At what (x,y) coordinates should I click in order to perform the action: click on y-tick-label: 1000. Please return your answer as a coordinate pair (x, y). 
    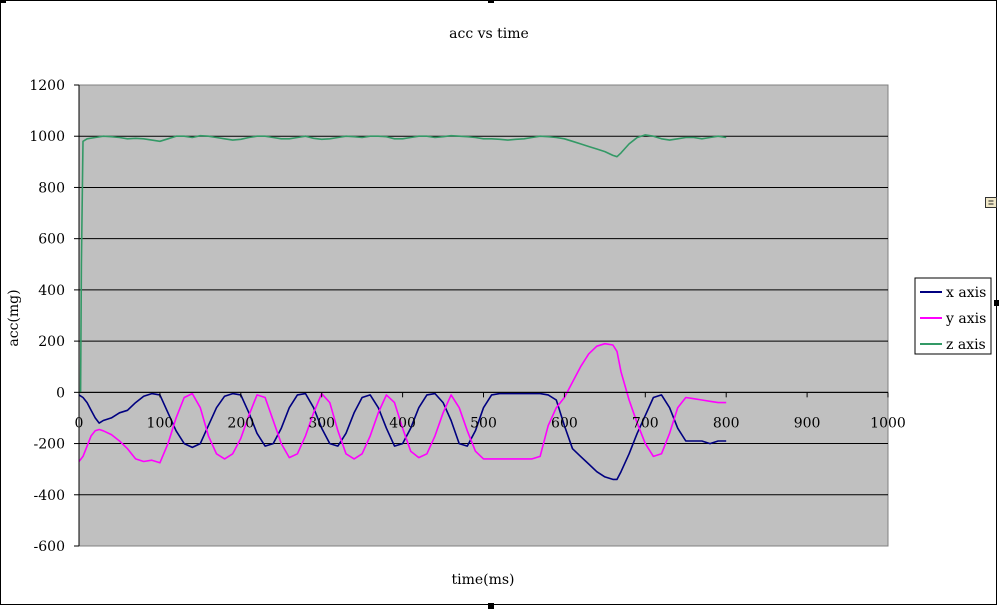
    Looking at the image, I should click on (47, 137).